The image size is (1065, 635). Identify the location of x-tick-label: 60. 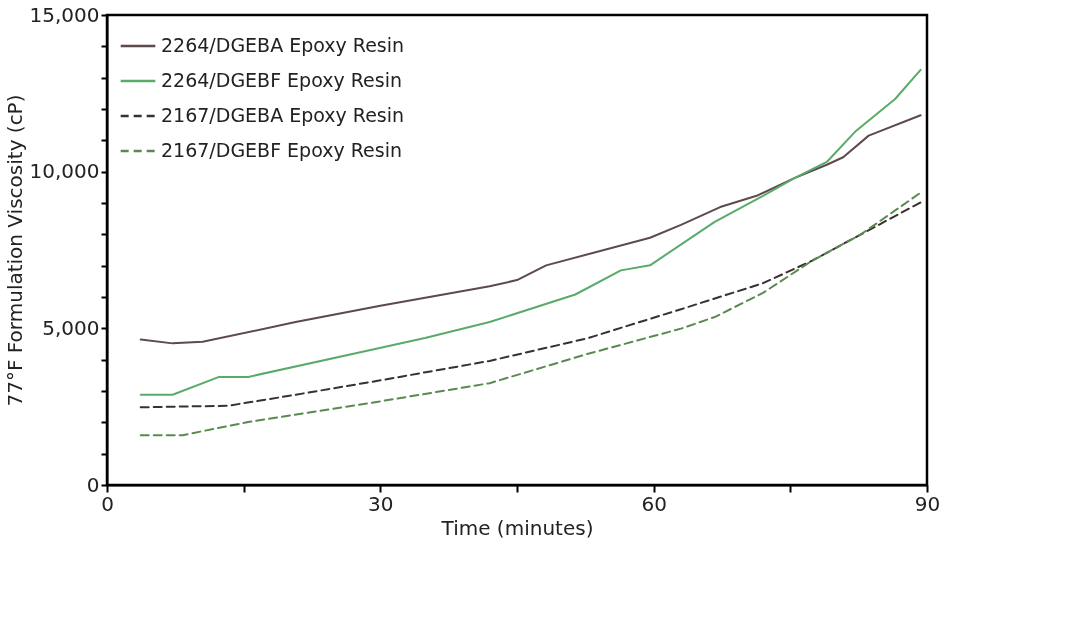
(654, 503).